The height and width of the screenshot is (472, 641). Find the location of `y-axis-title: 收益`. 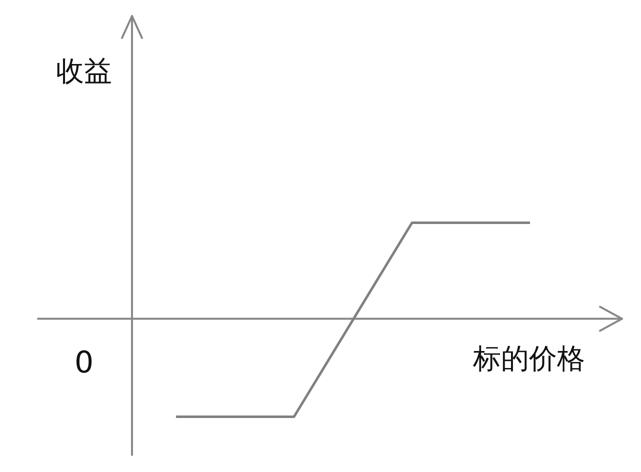

y-axis-title: 收益 is located at coordinates (84, 71).